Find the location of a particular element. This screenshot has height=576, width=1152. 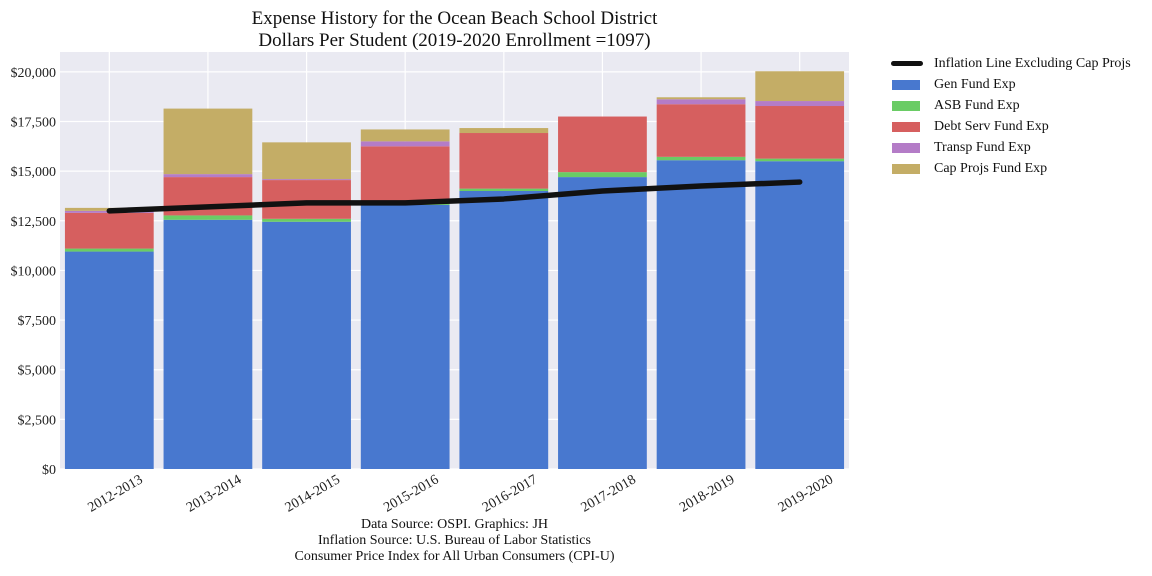

x-tick-label: 2019-2020 is located at coordinates (806, 493).